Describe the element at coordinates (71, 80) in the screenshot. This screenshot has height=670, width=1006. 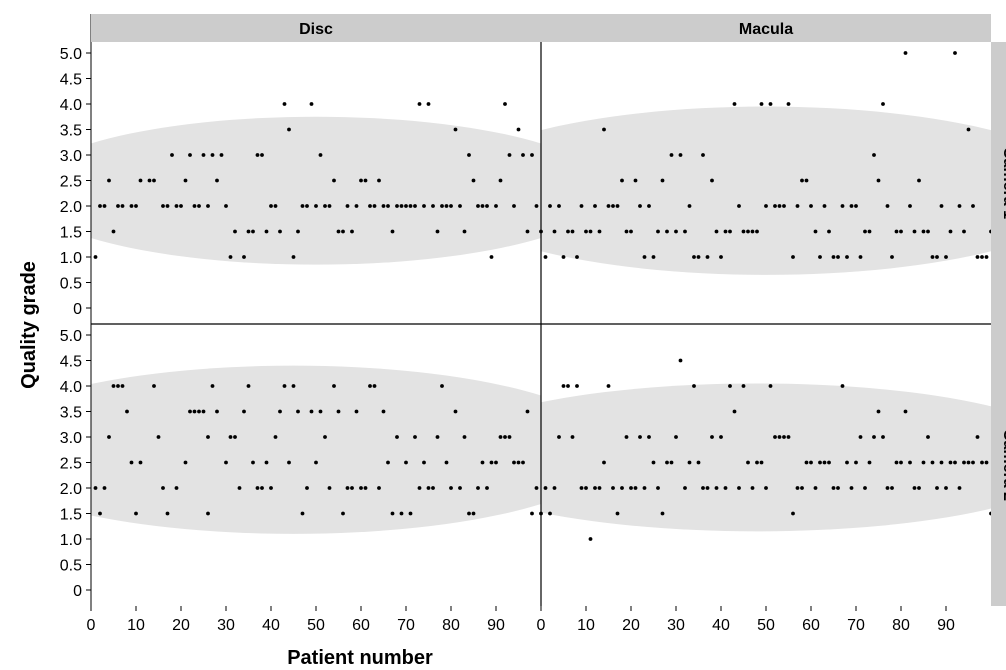
I see `y-tick-label: 4.5` at that location.